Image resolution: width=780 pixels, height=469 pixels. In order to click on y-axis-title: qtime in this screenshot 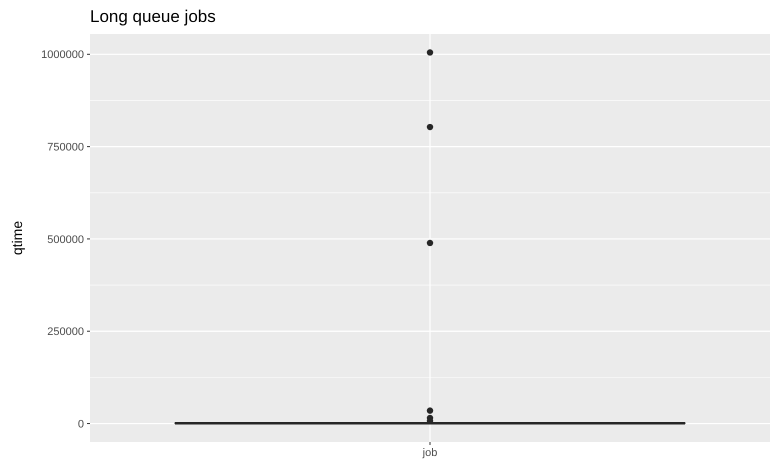, I will do `click(17, 238)`.